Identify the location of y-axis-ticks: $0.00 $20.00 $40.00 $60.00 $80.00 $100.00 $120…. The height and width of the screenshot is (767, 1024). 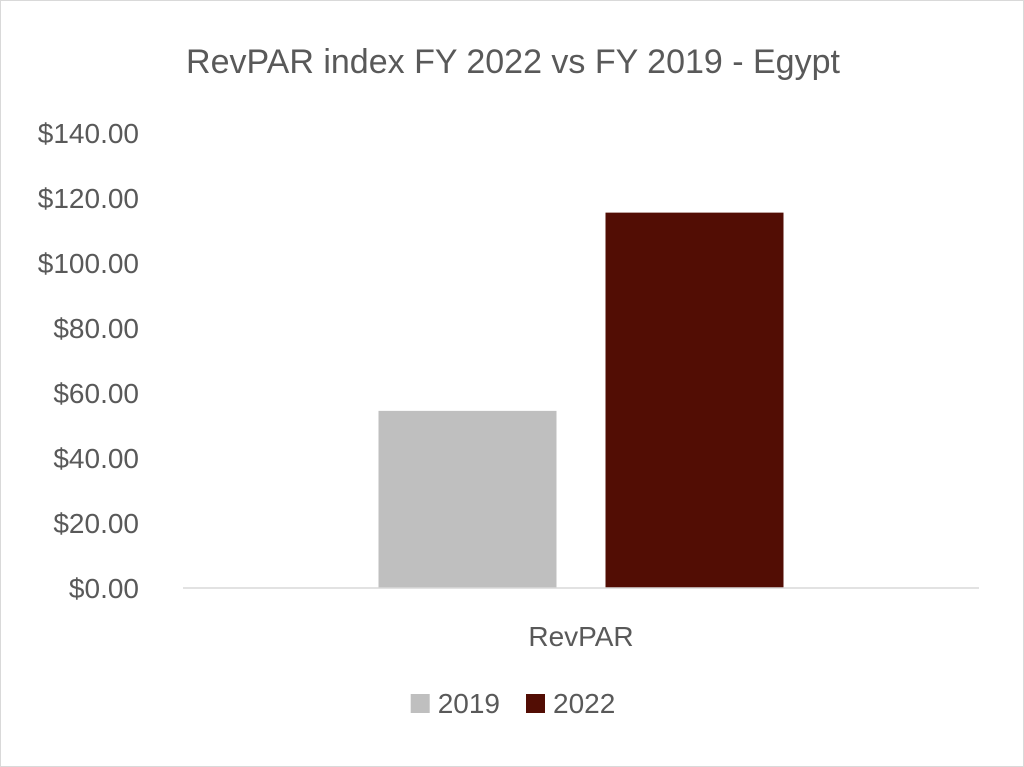
(88, 361).